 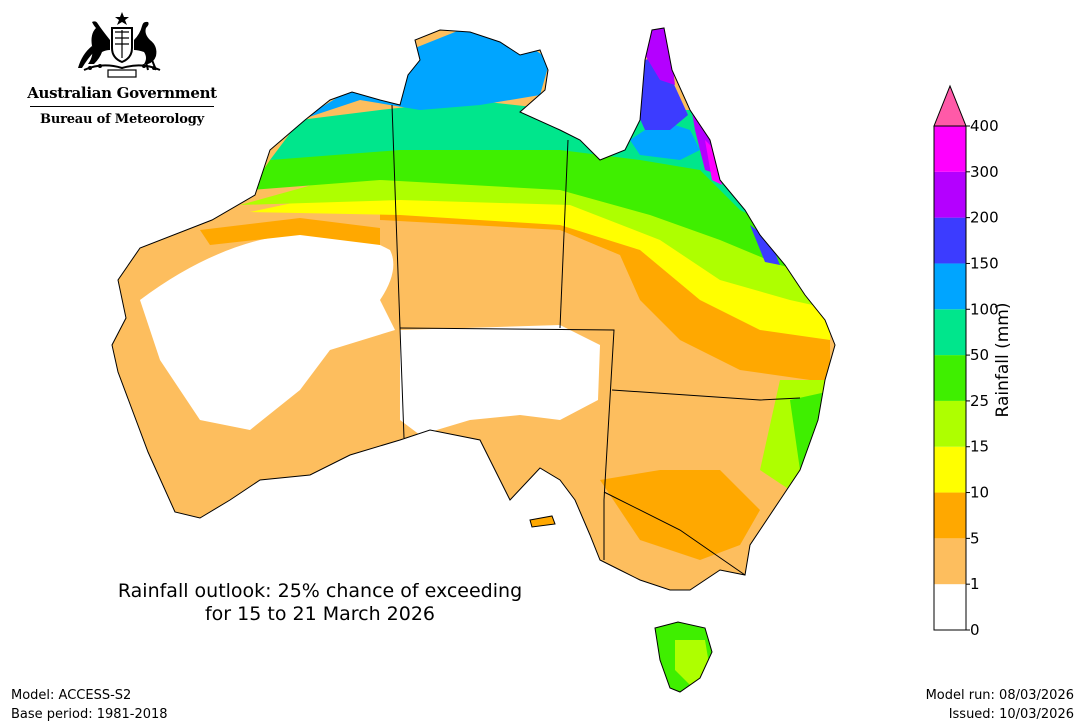 What do you see at coordinates (984, 309) in the screenshot?
I see `colorbar-tick-label: 100` at bounding box center [984, 309].